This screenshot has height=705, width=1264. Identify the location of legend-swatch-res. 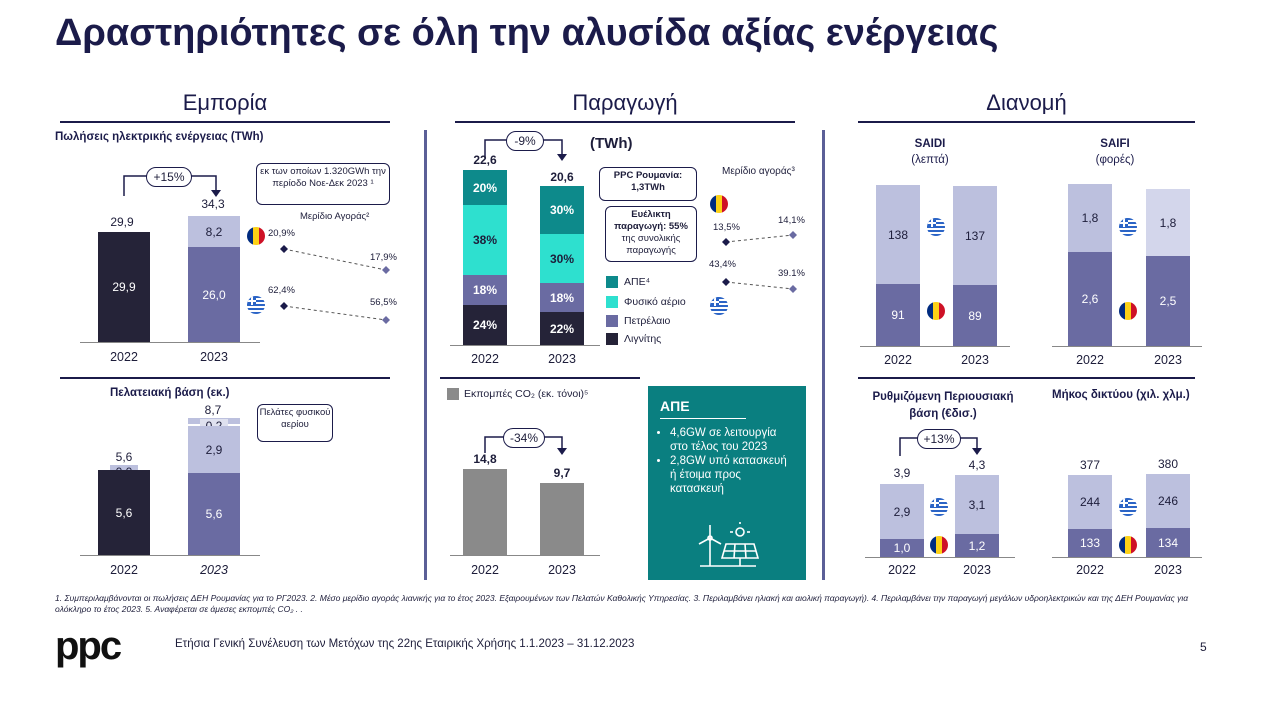
(612, 282).